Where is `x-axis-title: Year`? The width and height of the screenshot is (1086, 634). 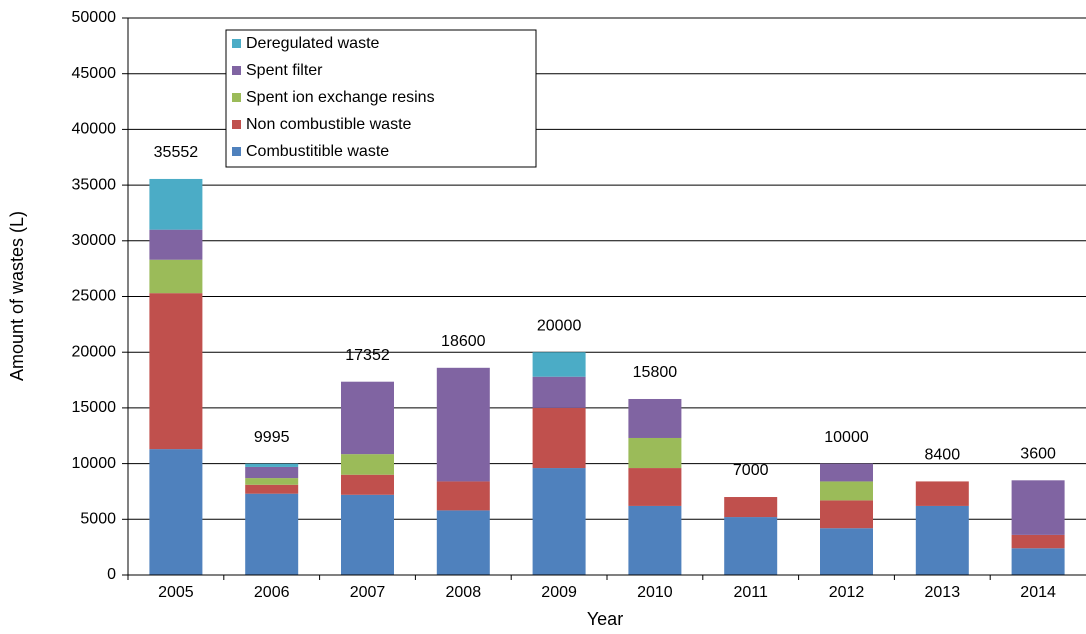
x-axis-title: Year is located at coordinates (605, 619).